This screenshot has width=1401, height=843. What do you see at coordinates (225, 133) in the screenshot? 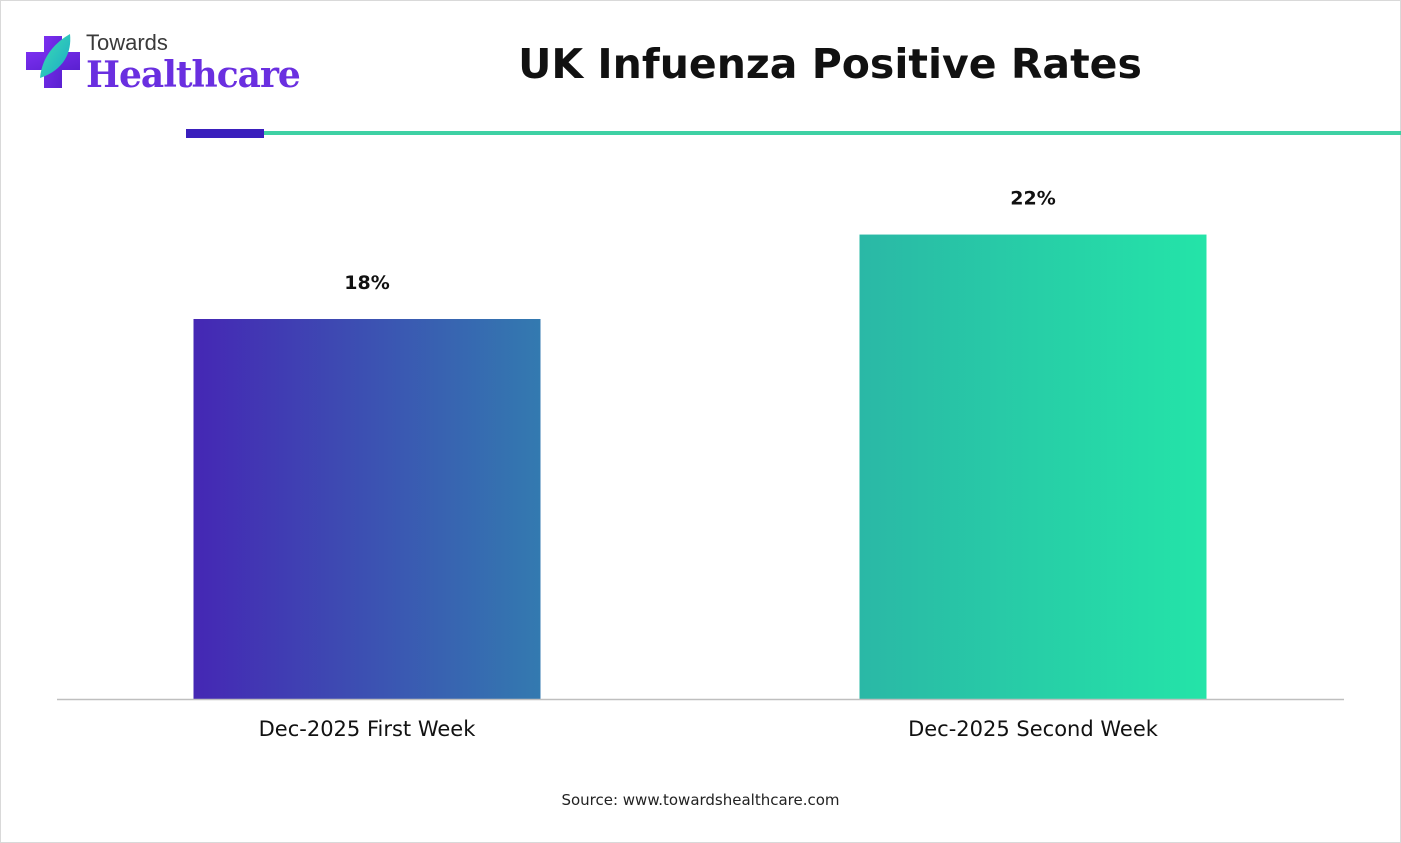
I see `title-rule-accent` at bounding box center [225, 133].